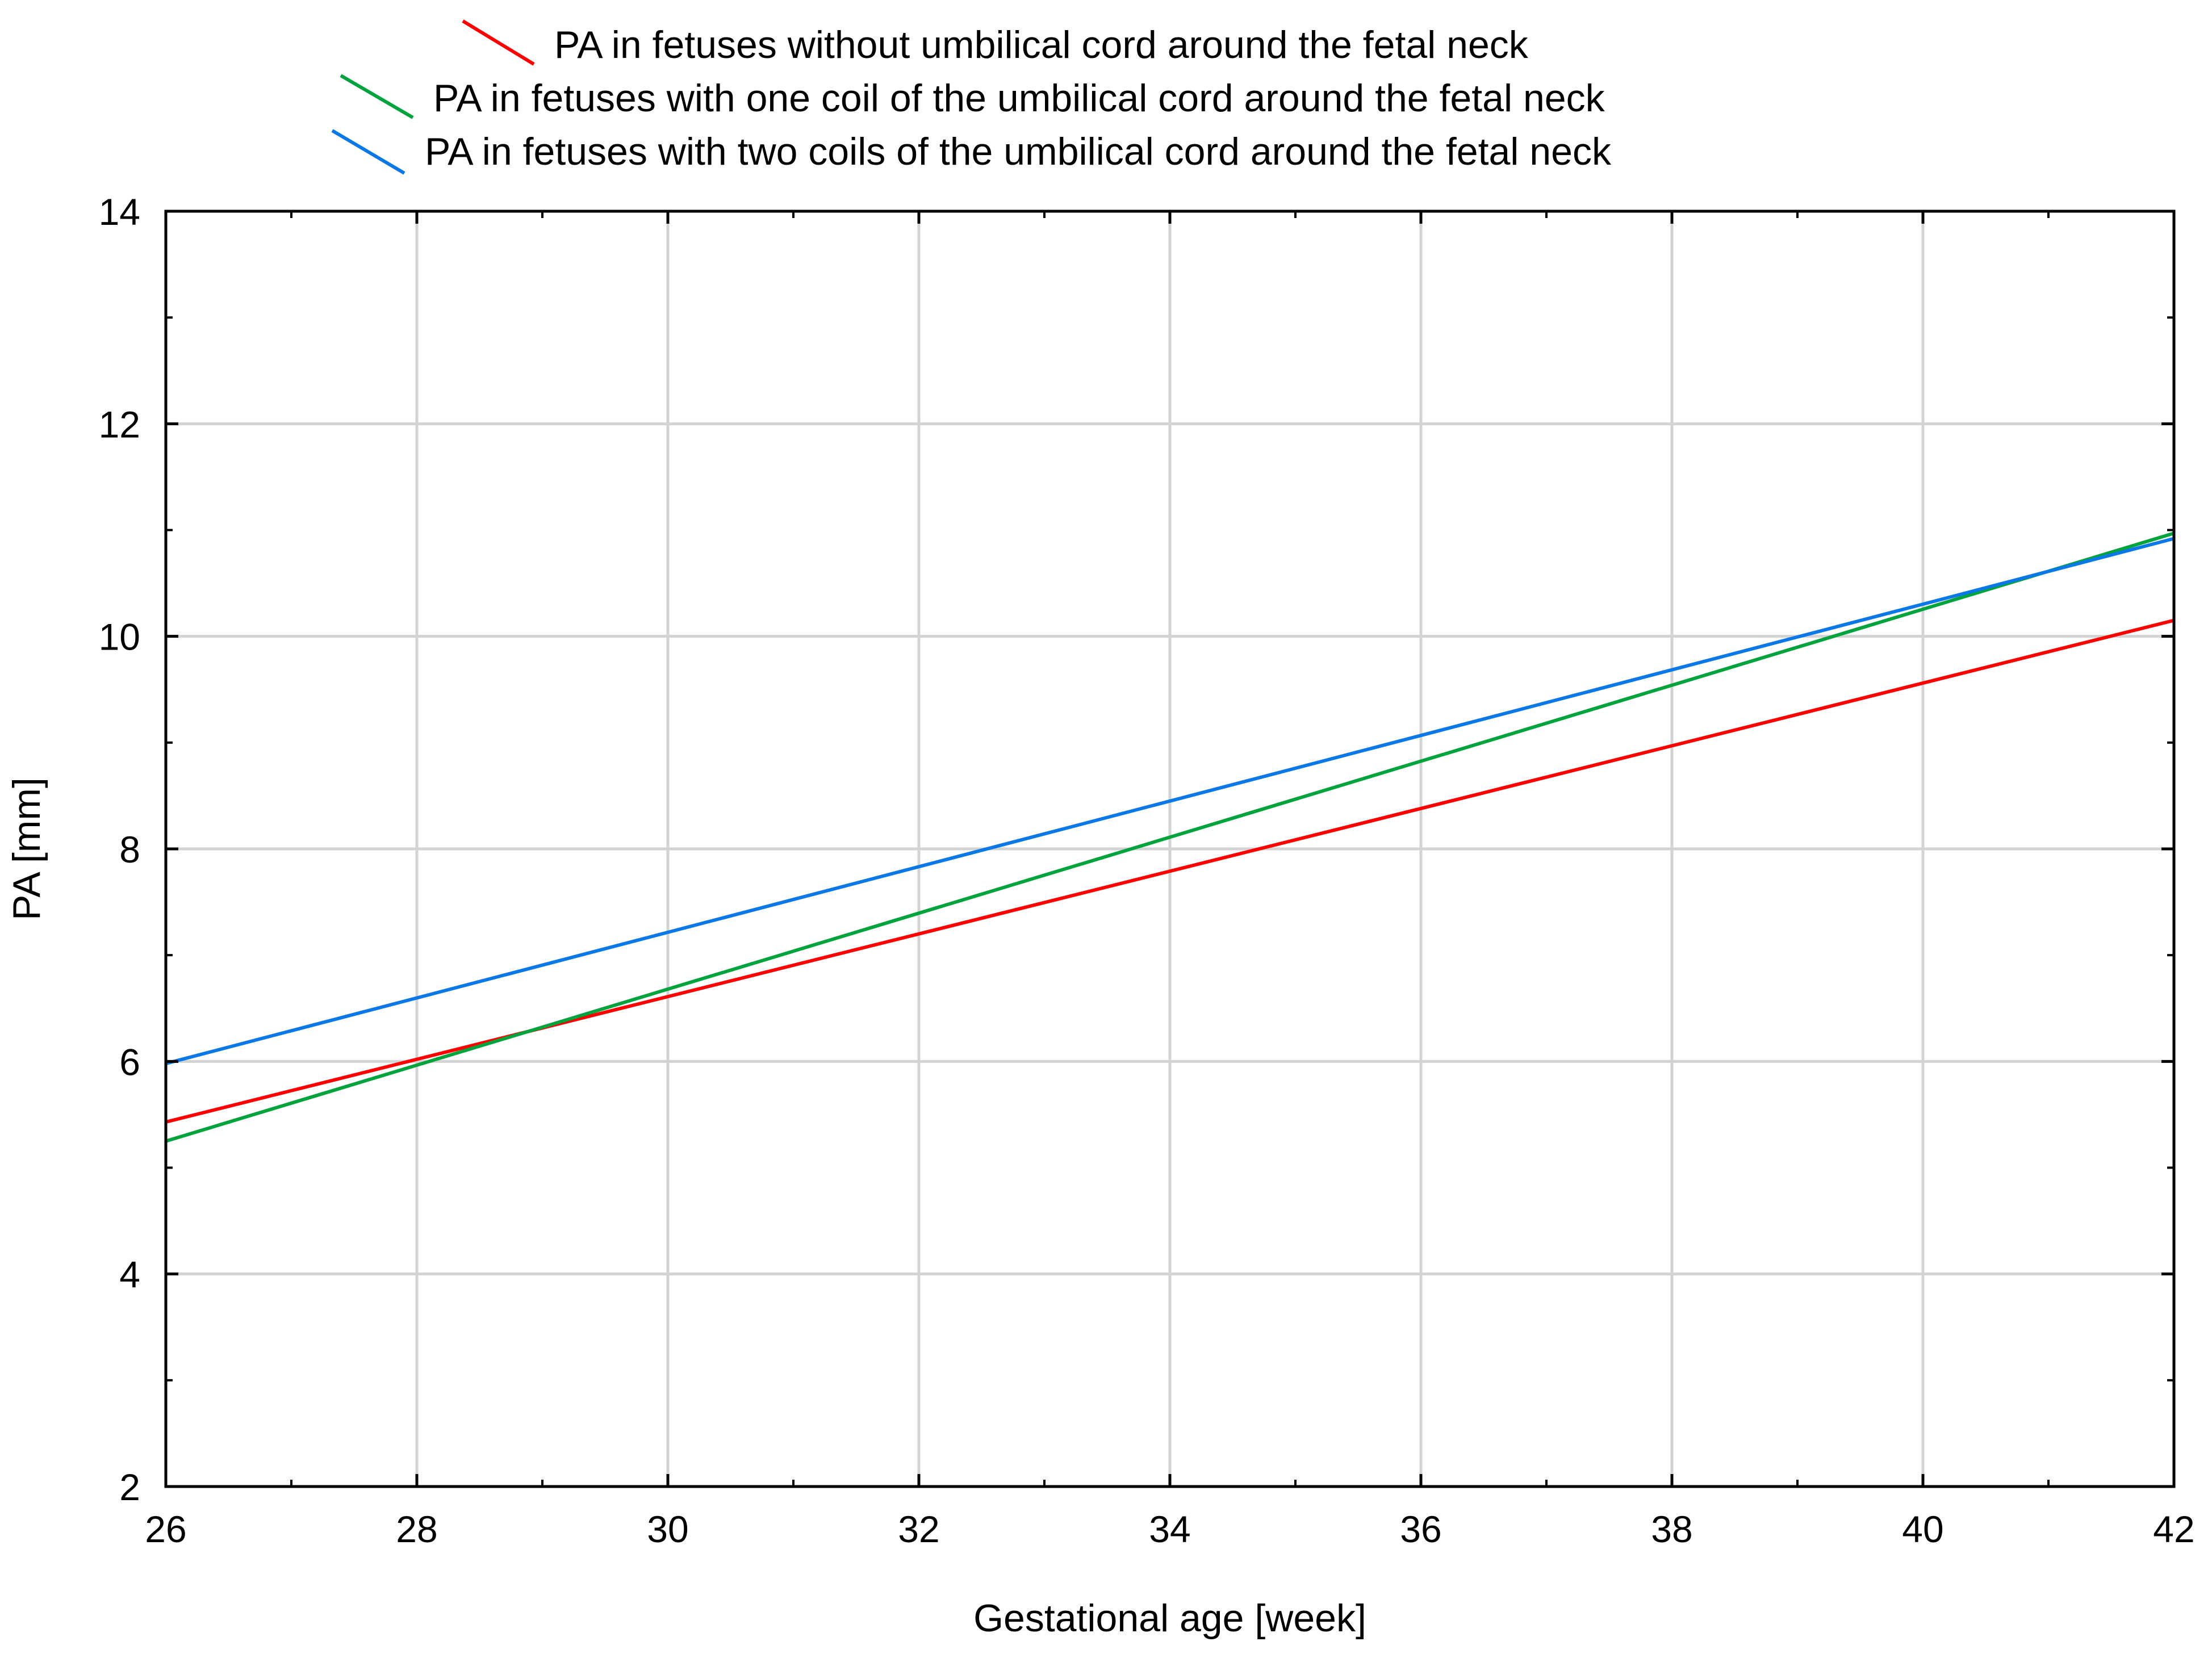 Image resolution: width=2212 pixels, height=1658 pixels. Describe the element at coordinates (2173, 1529) in the screenshot. I see `x-tick-label: 42` at that location.